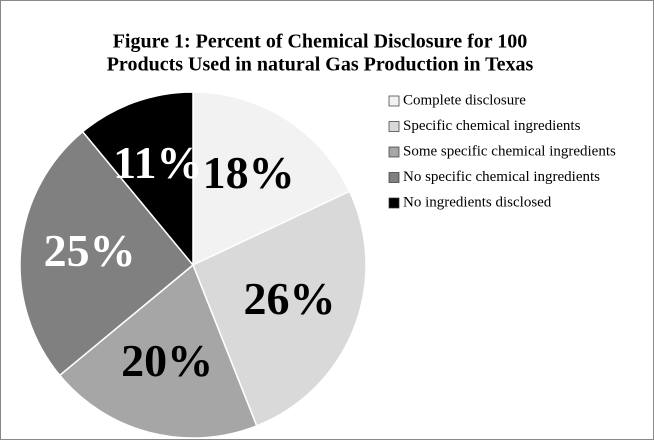 This screenshot has width=654, height=440. Describe the element at coordinates (249, 172) in the screenshot. I see `data-label: 18%` at that location.